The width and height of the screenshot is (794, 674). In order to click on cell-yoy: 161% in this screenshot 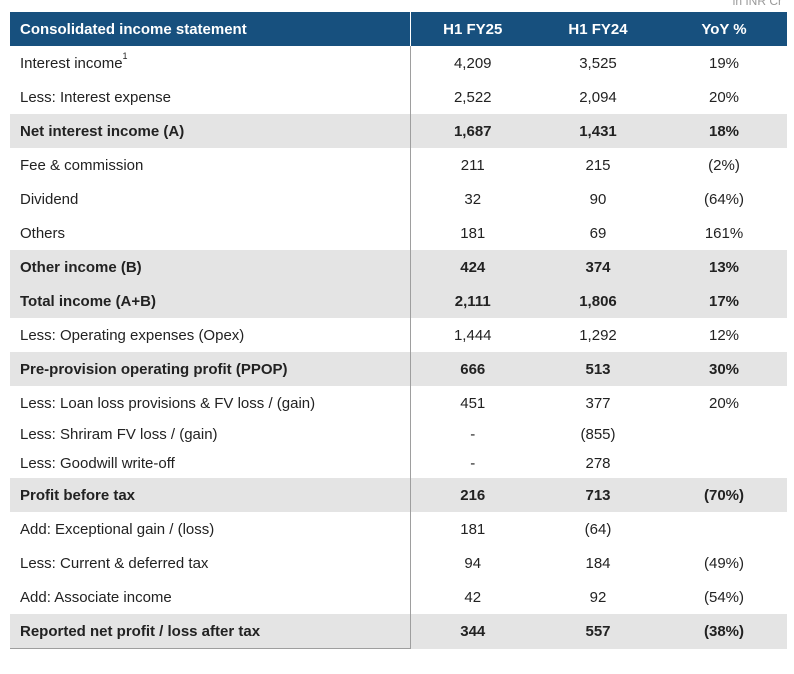, I will do `click(724, 233)`.